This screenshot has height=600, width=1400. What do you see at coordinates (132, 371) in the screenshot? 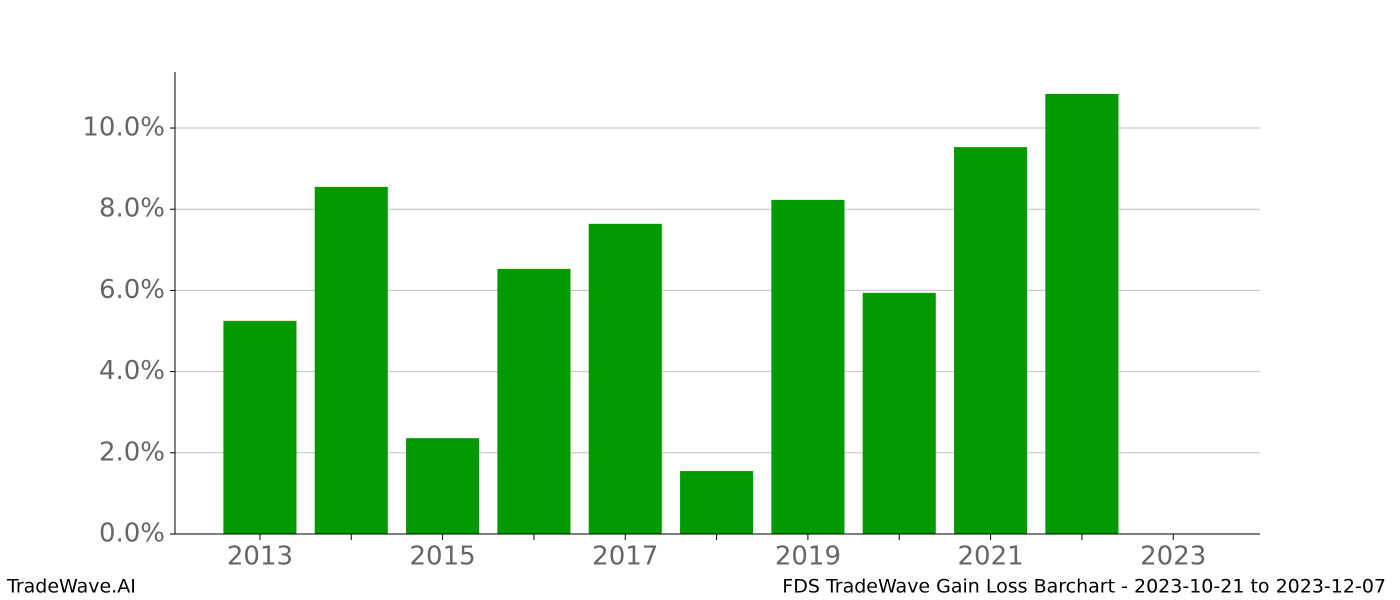
I see `y-tick-label: 4.0%` at bounding box center [132, 371].